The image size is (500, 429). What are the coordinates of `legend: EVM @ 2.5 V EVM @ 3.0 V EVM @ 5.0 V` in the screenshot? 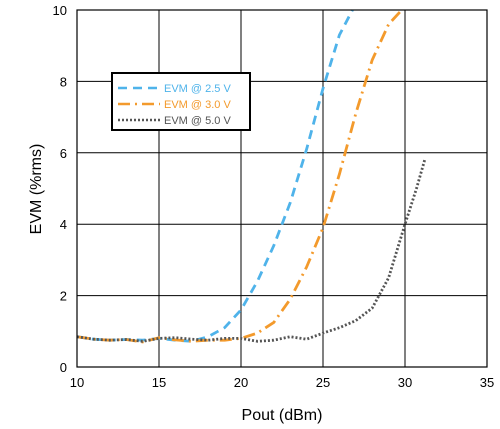 It's located at (181, 101).